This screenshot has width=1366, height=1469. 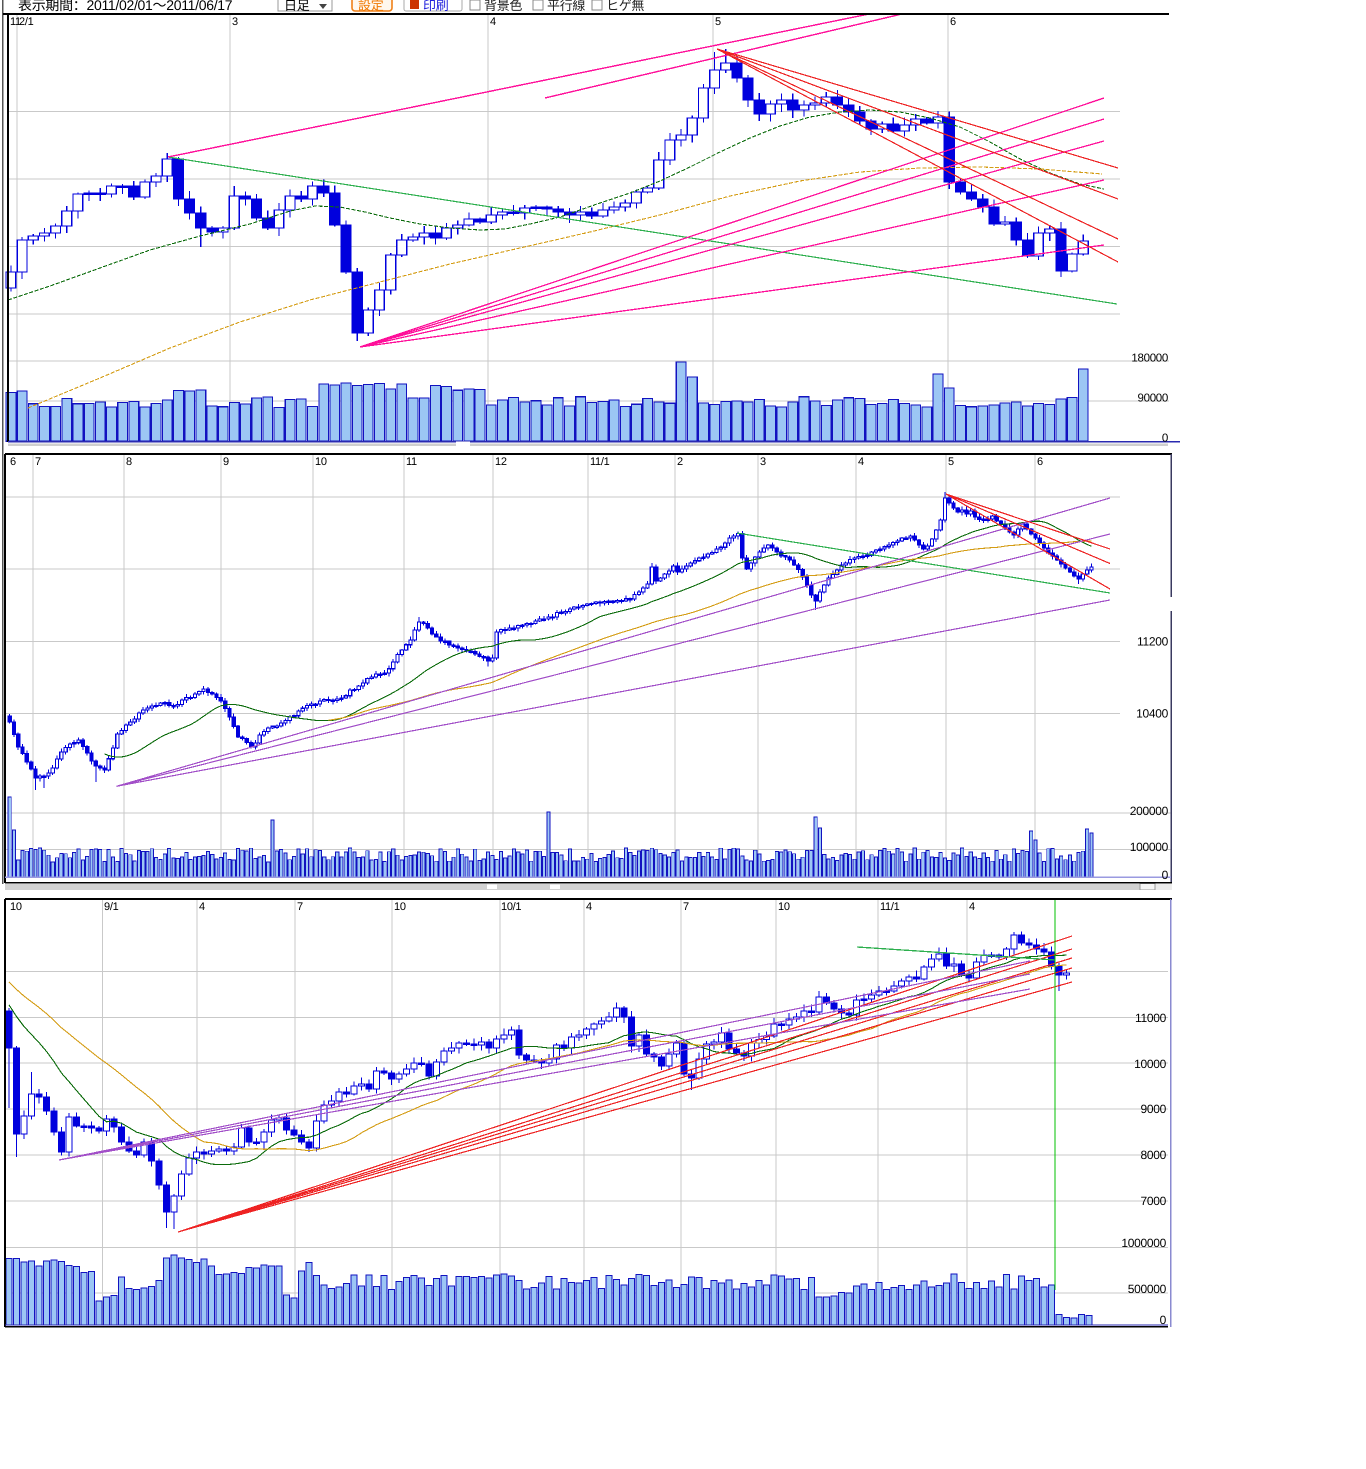 What do you see at coordinates (503, 6) in the screenshot?
I see `svg-text: 背景色` at bounding box center [503, 6].